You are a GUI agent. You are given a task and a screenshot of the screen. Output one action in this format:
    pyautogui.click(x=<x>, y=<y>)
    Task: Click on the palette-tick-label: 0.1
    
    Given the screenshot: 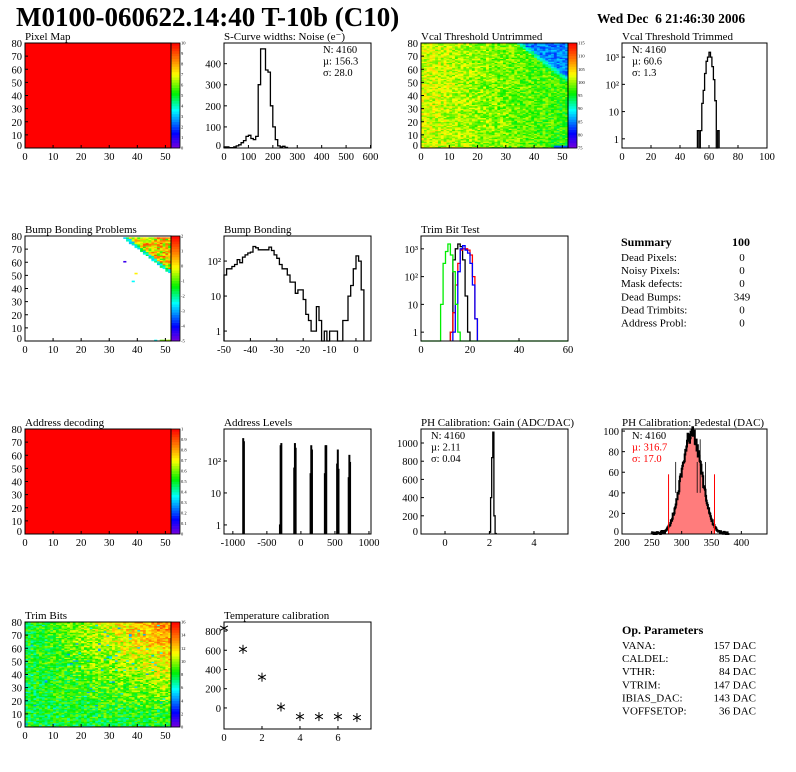 What is the action you would take?
    pyautogui.click(x=184, y=523)
    